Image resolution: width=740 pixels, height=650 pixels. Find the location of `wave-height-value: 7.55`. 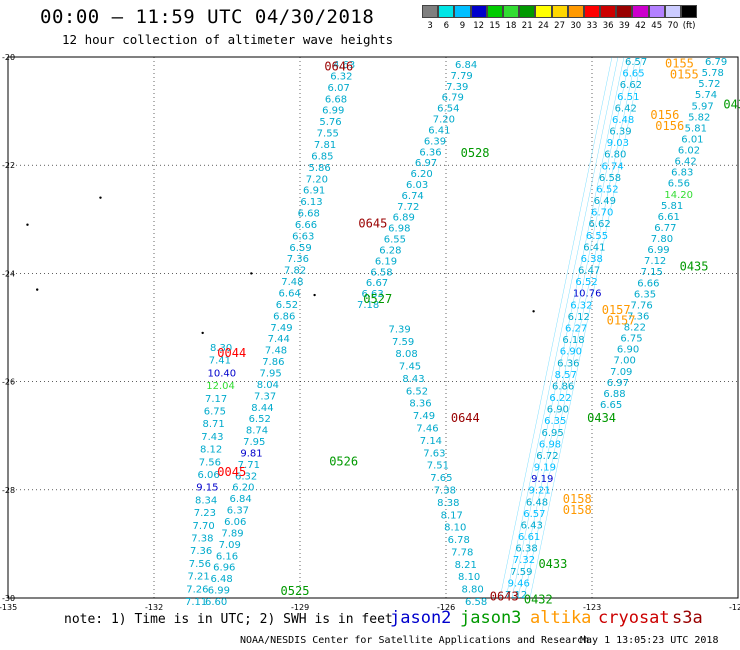

wave-height-value: 7.55 is located at coordinates (328, 134).